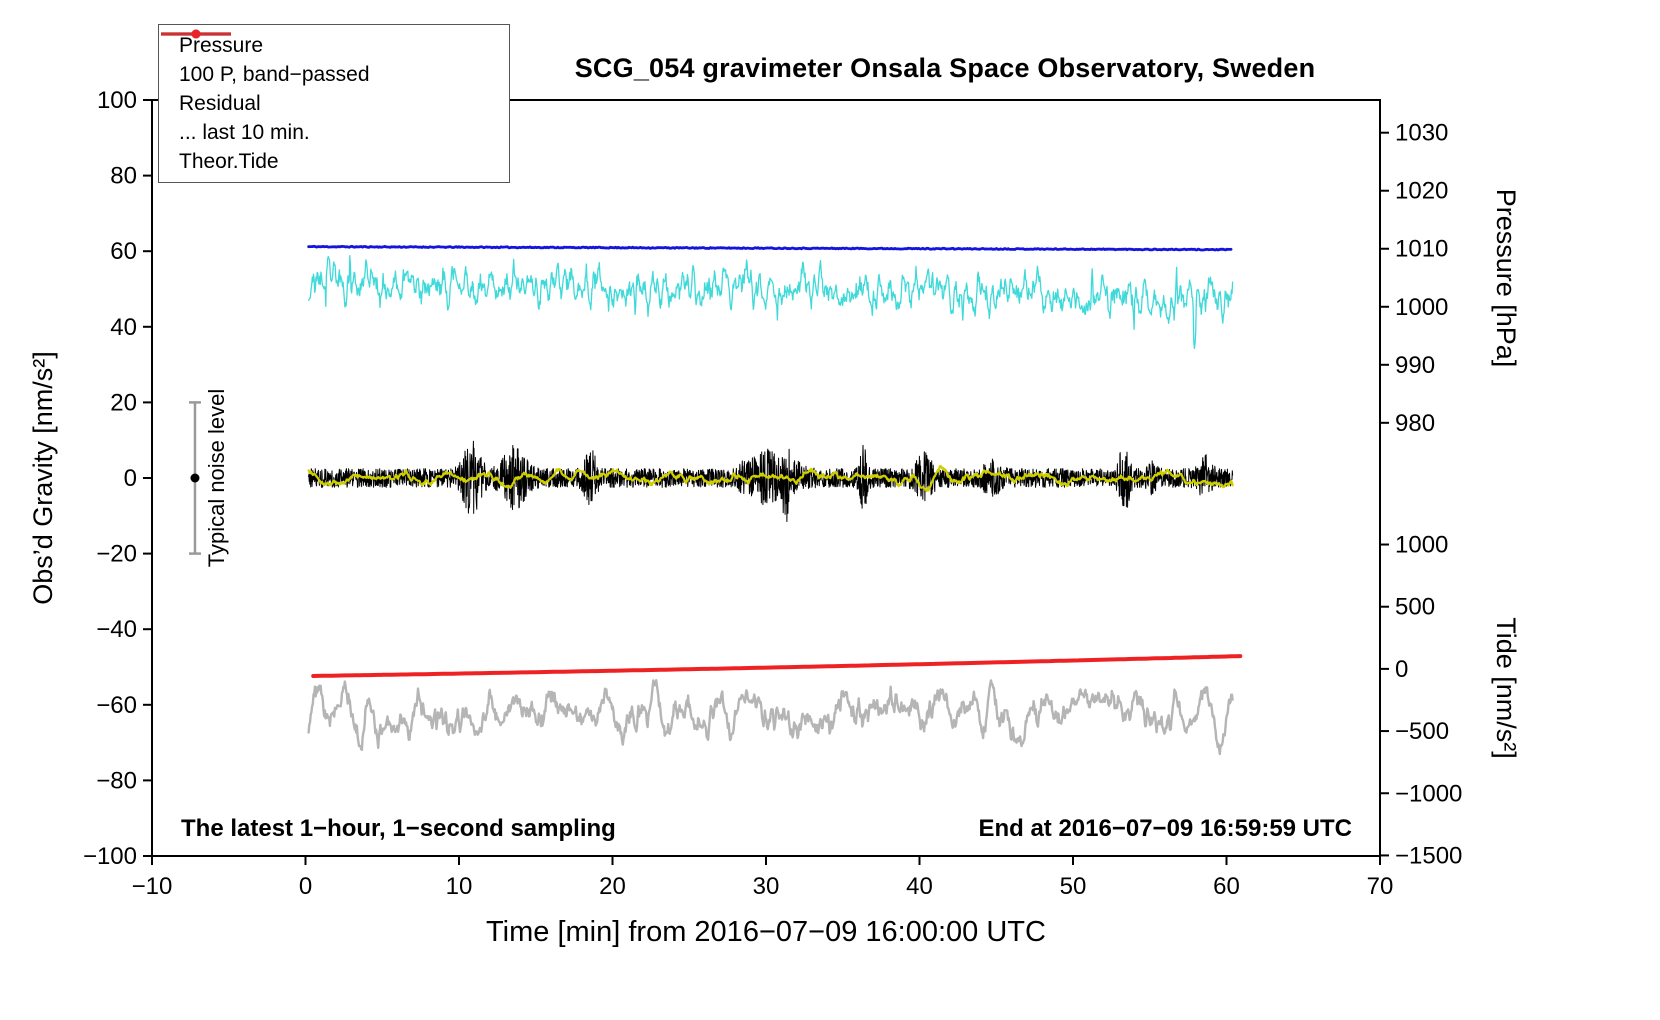 The image size is (1660, 1020). Describe the element at coordinates (919, 886) in the screenshot. I see `x-tick-label: 40` at that location.